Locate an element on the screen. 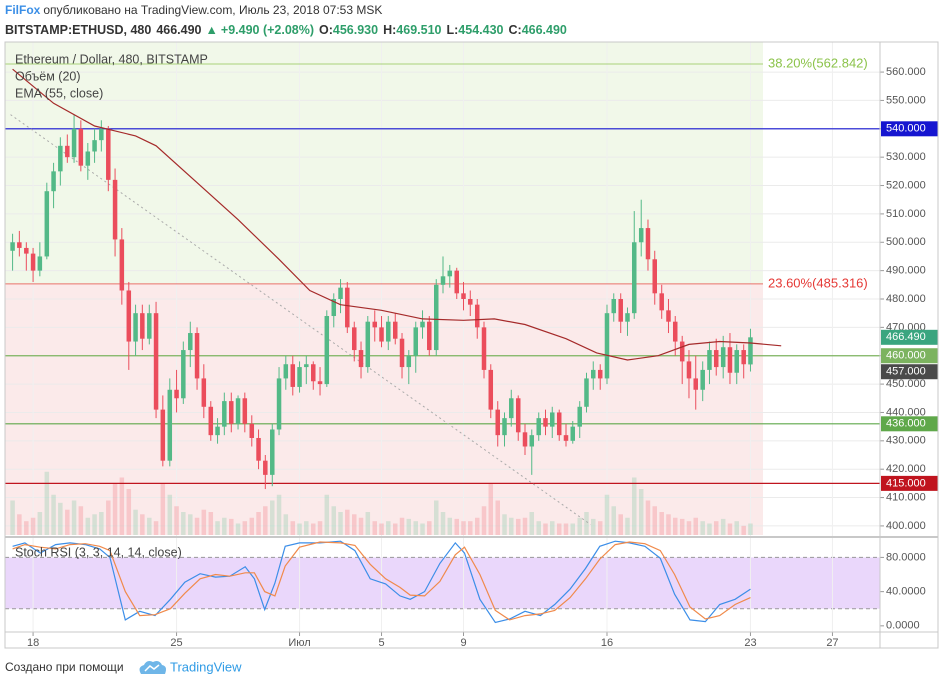 Image resolution: width=939 pixels, height=688 pixels. footer-brand: TradingView is located at coordinates (206, 666).